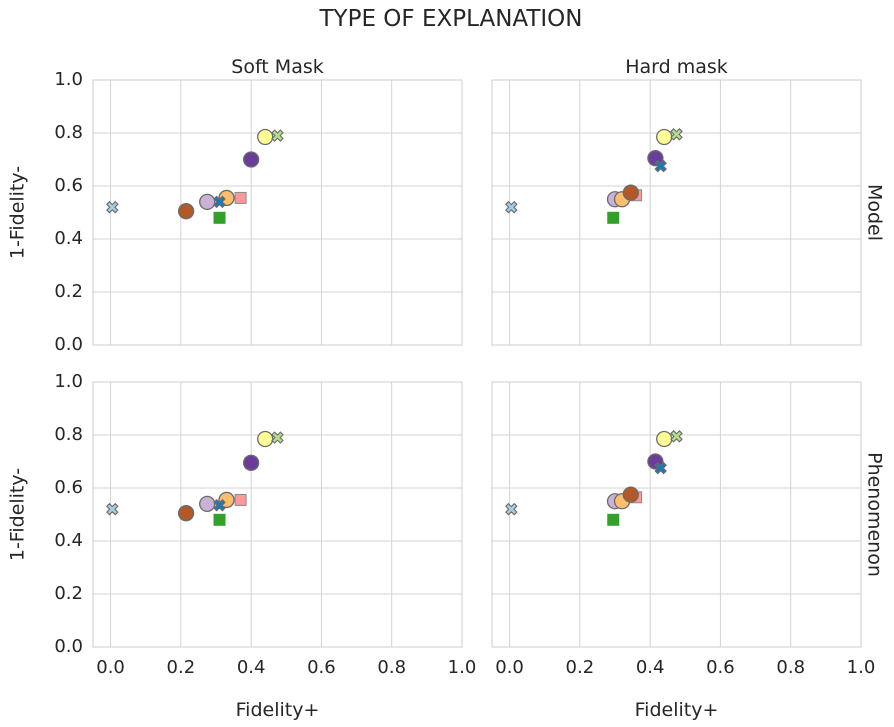  I want to click on chart-title: TYPE OF EXPLANATION, so click(451, 19).